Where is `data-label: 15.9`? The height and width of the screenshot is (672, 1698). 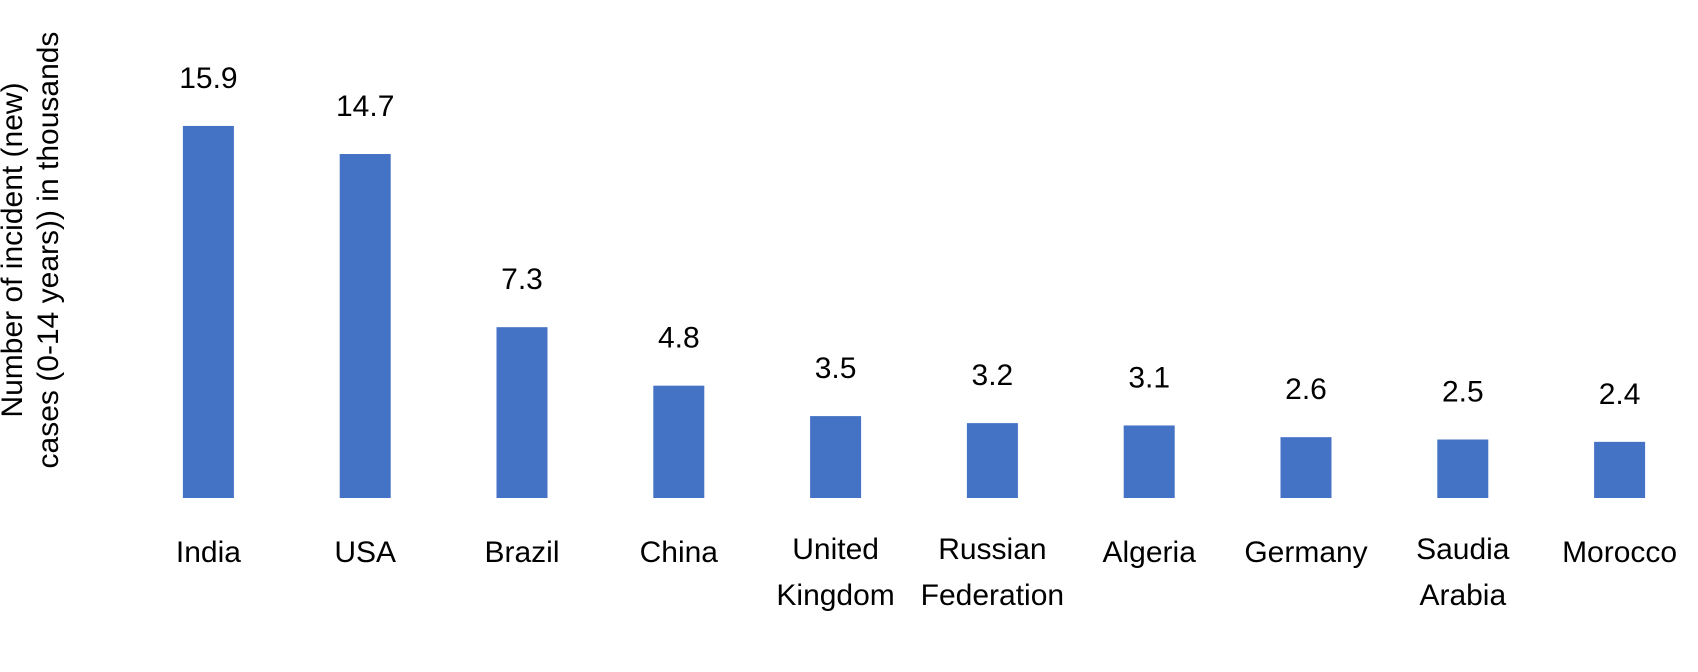 data-label: 15.9 is located at coordinates (208, 78).